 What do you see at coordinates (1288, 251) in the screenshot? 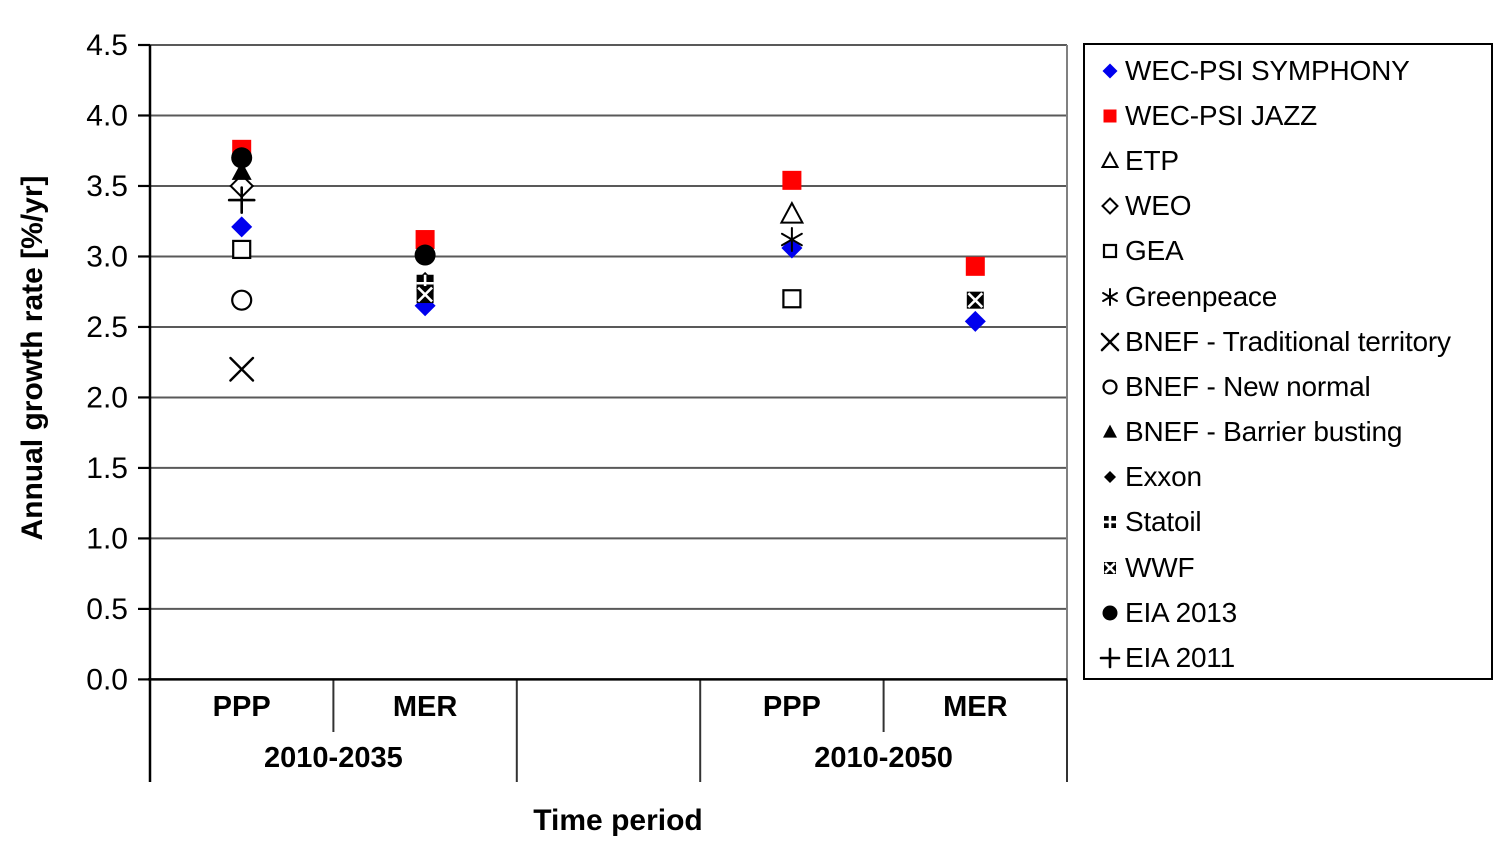
I see `legend-item-gea: GEA` at bounding box center [1288, 251].